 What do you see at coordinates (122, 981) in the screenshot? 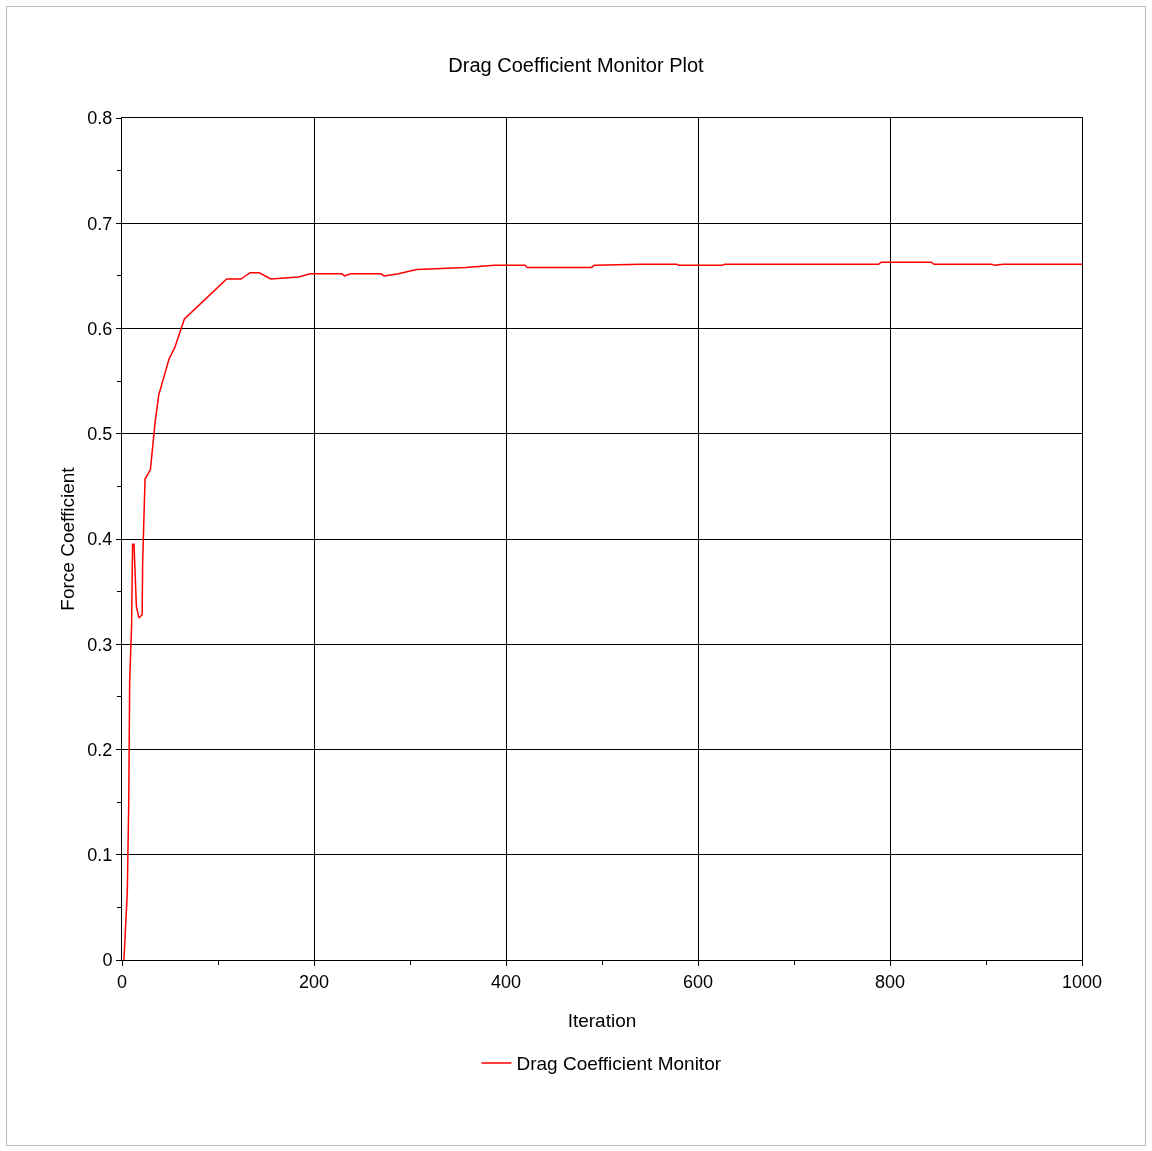
I see `x-tick-label: 0` at bounding box center [122, 981].